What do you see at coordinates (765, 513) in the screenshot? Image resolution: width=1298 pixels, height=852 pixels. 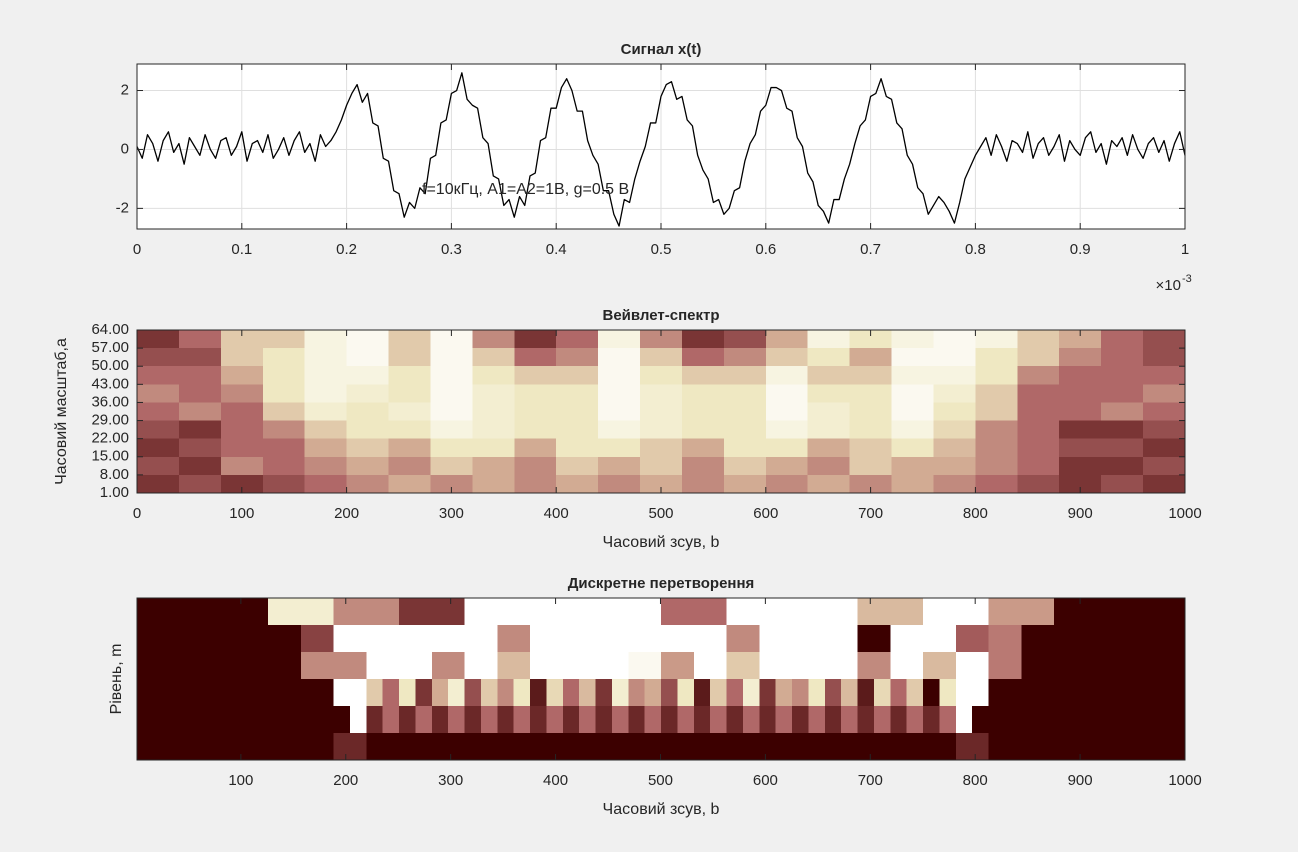 I see `x-tick-label: 600` at bounding box center [765, 513].